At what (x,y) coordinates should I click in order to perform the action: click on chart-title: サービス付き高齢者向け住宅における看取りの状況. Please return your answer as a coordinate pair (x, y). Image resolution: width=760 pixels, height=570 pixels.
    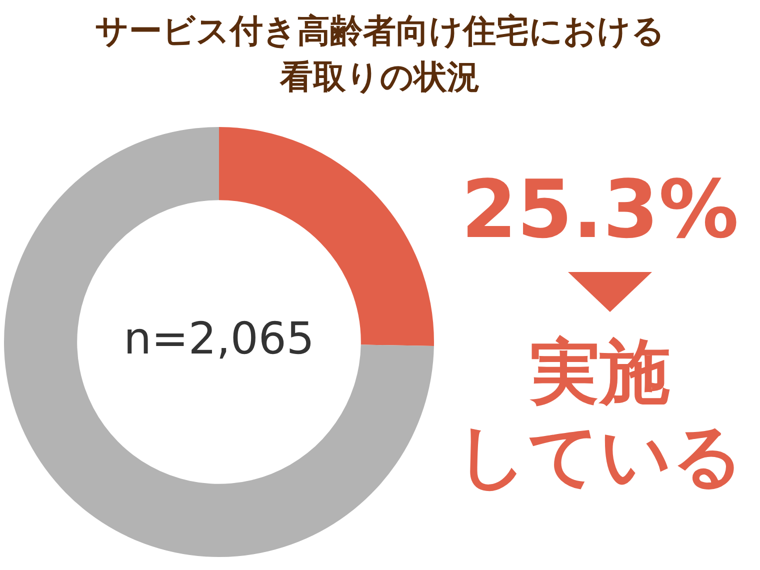
    Looking at the image, I should click on (380, 54).